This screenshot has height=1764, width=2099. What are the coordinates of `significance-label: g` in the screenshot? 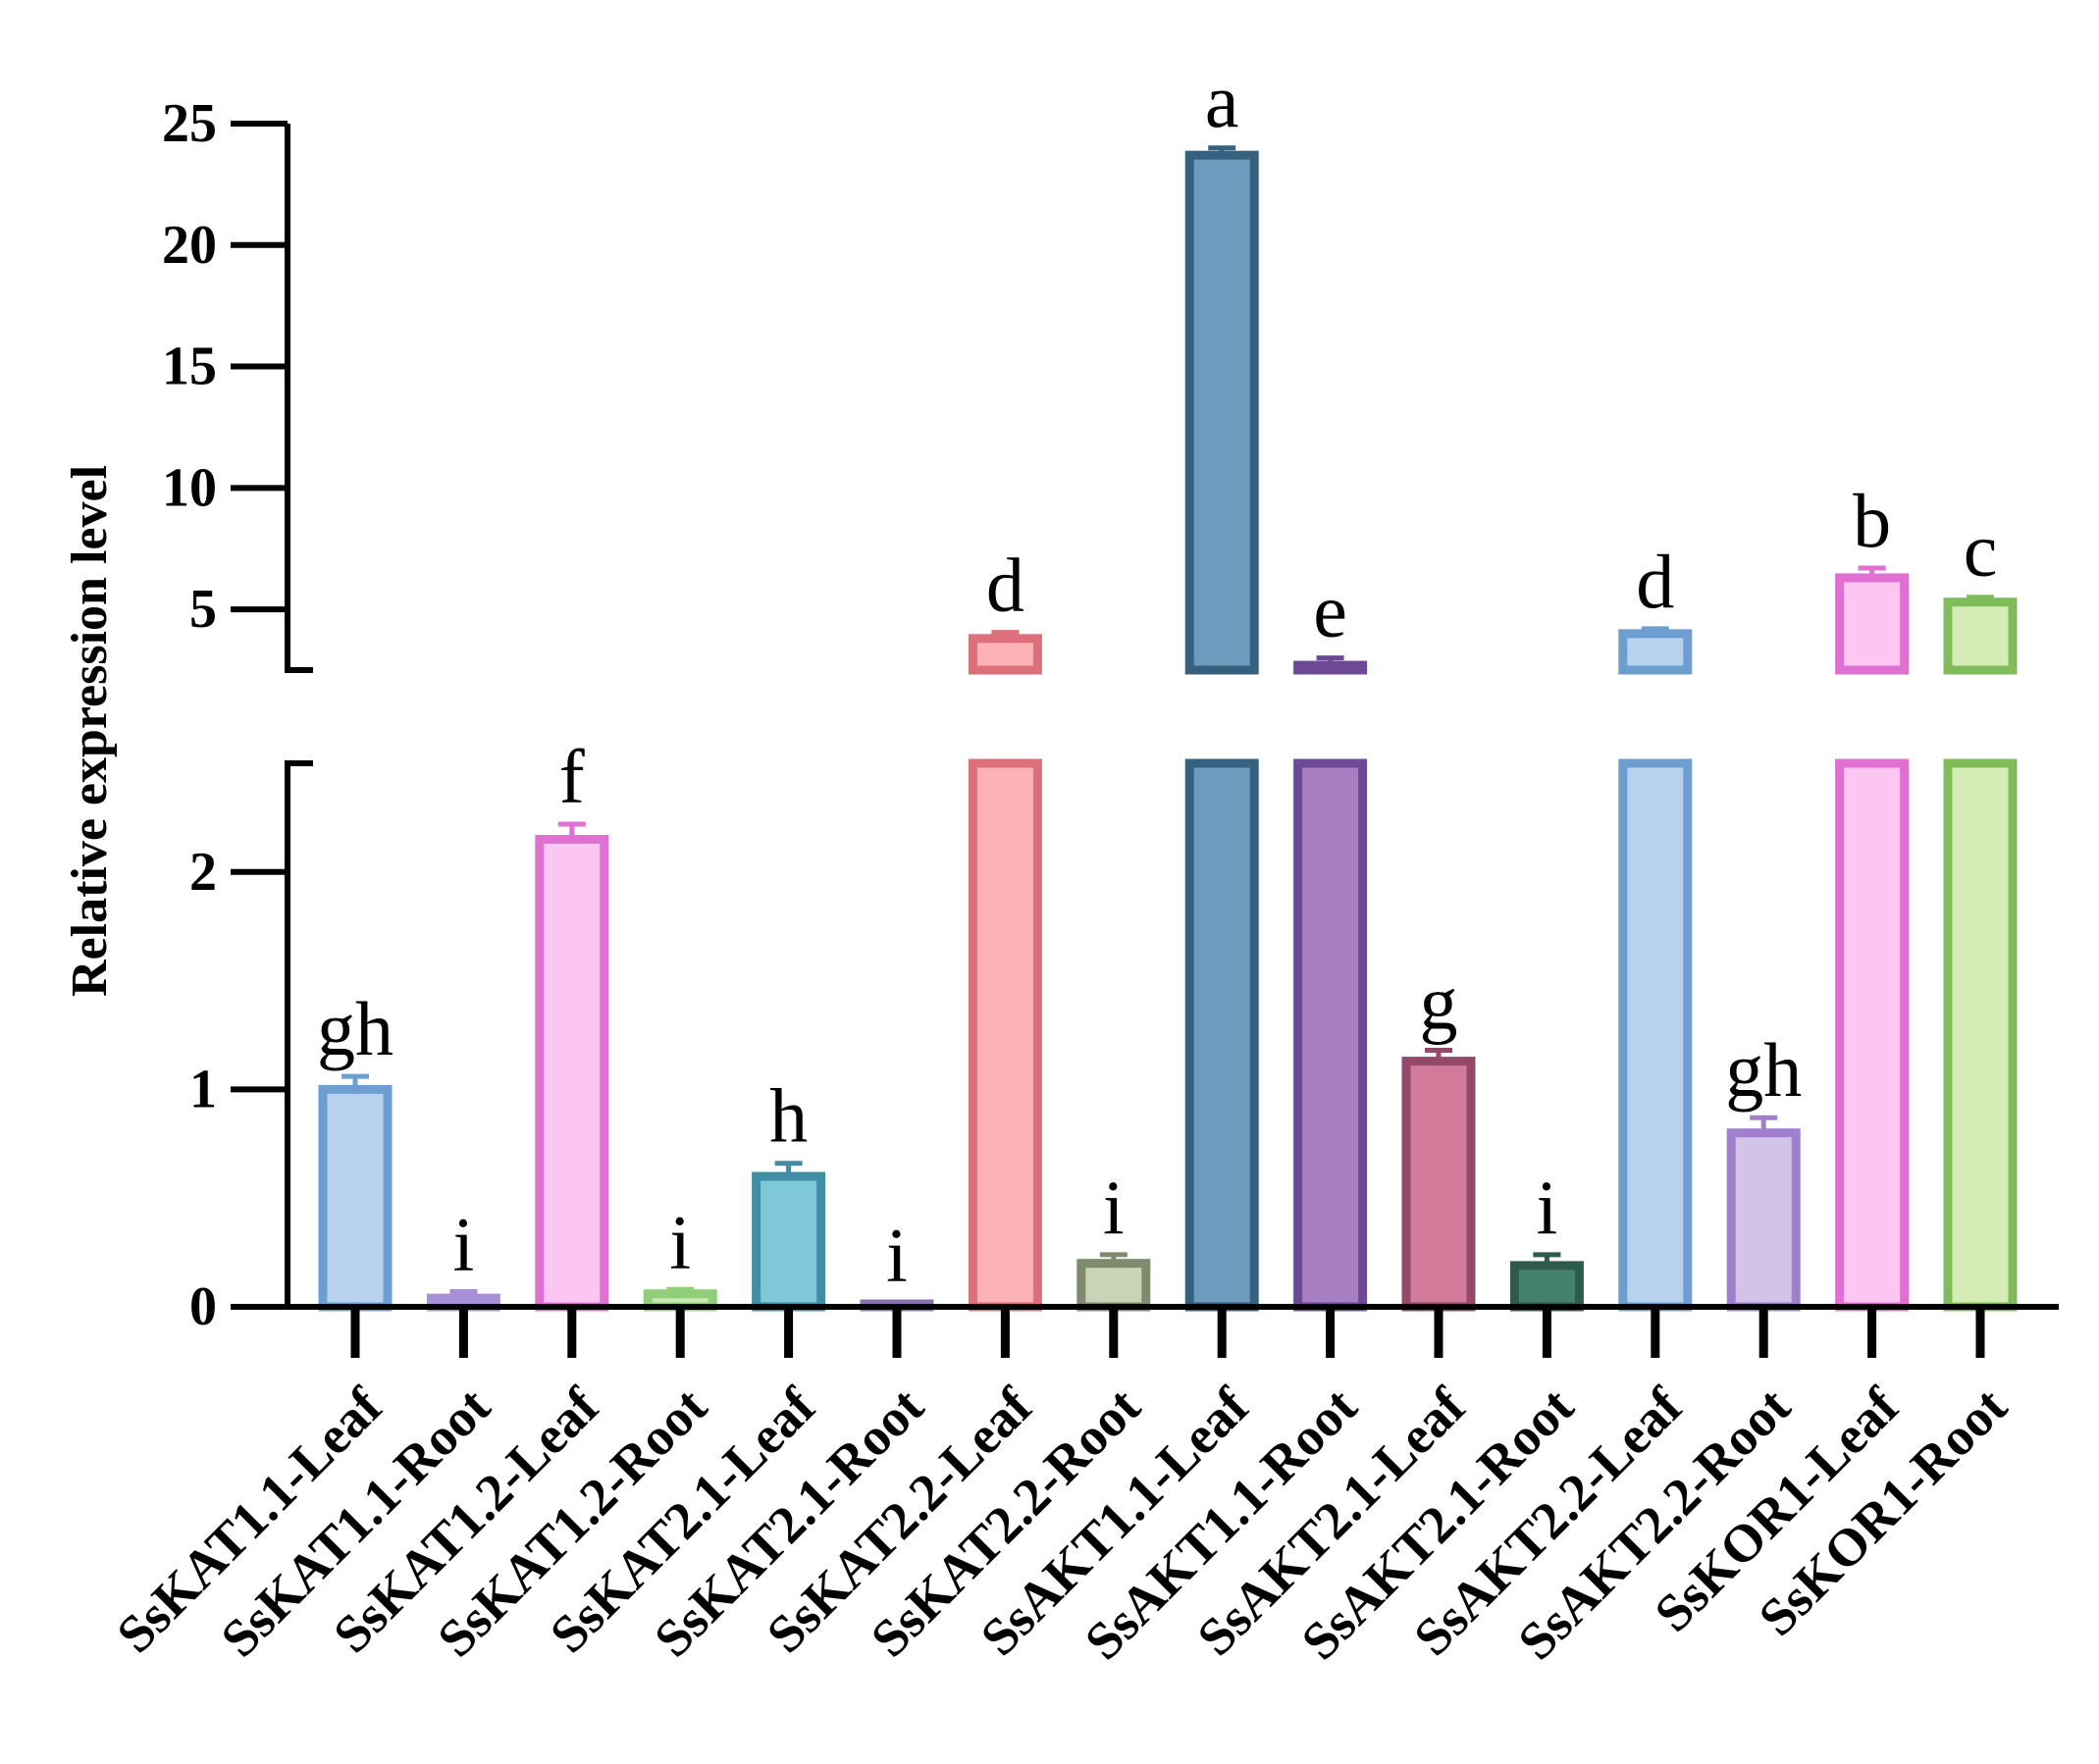 It's located at (1439, 1003).